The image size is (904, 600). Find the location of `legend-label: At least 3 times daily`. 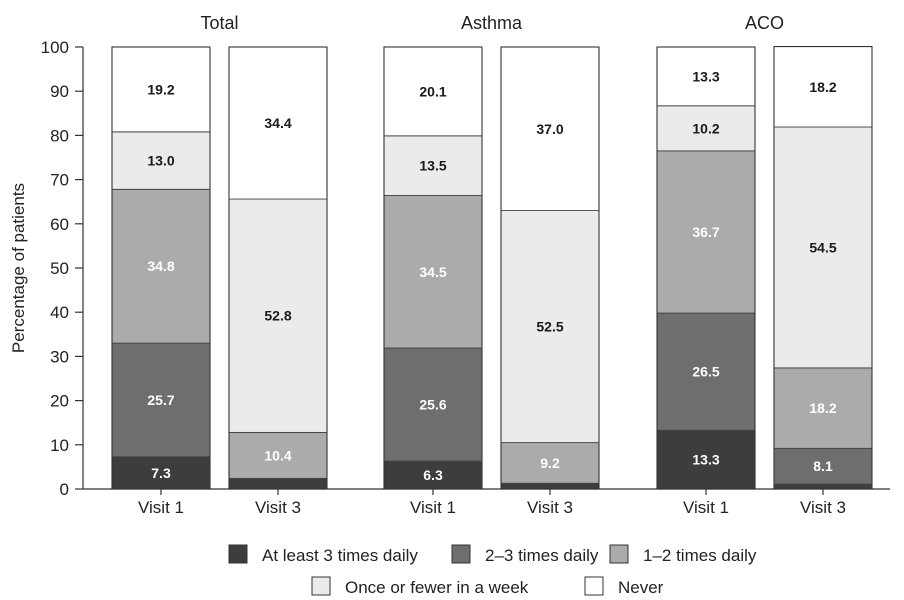

legend-label: At least 3 times daily is located at coordinates (340, 555).